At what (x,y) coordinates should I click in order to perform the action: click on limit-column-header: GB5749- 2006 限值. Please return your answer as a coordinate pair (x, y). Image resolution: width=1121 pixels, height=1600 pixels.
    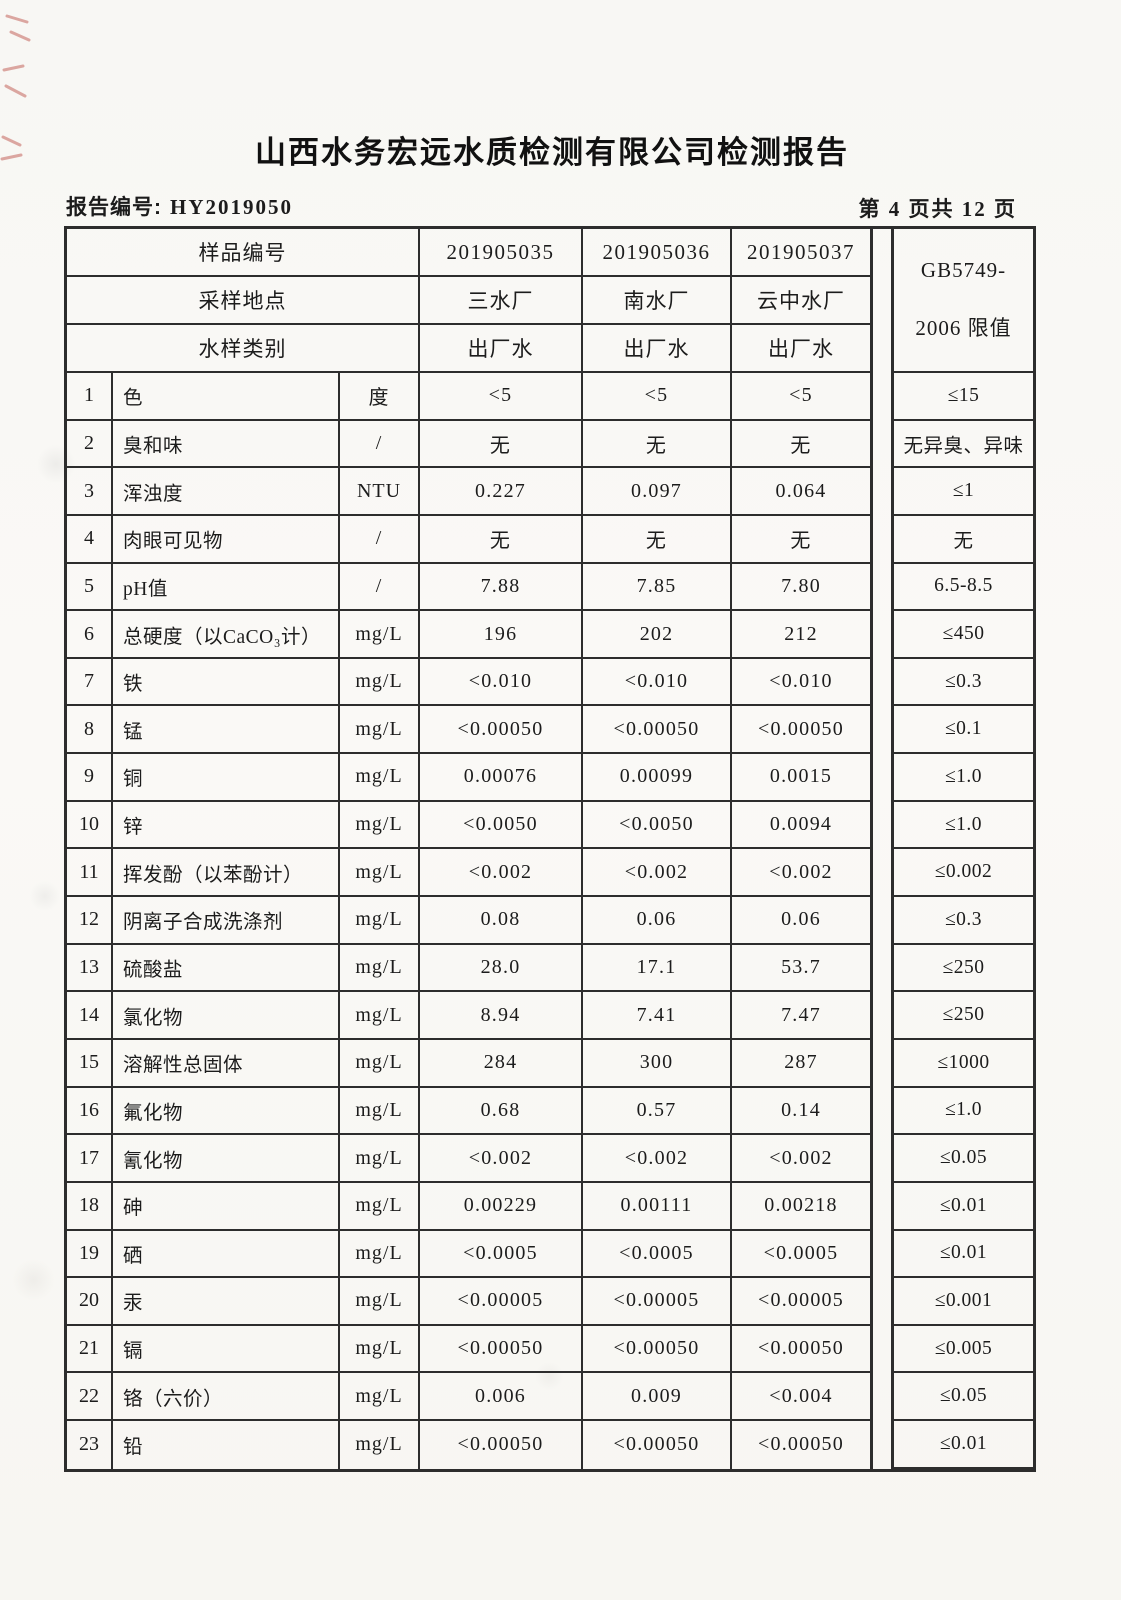
    Looking at the image, I should click on (963, 301).